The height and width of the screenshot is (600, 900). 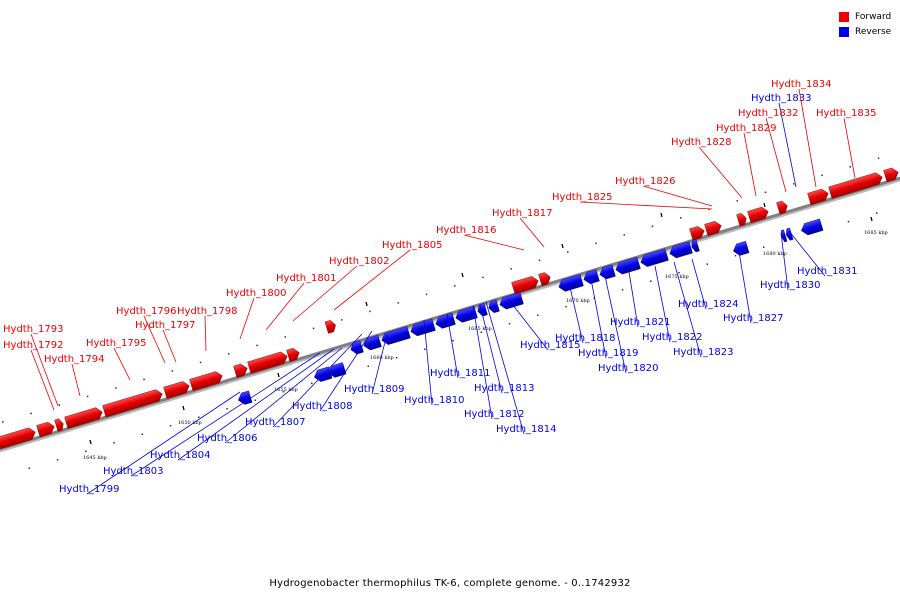 What do you see at coordinates (146, 311) in the screenshot?
I see `gene-label: Hydth_1796` at bounding box center [146, 311].